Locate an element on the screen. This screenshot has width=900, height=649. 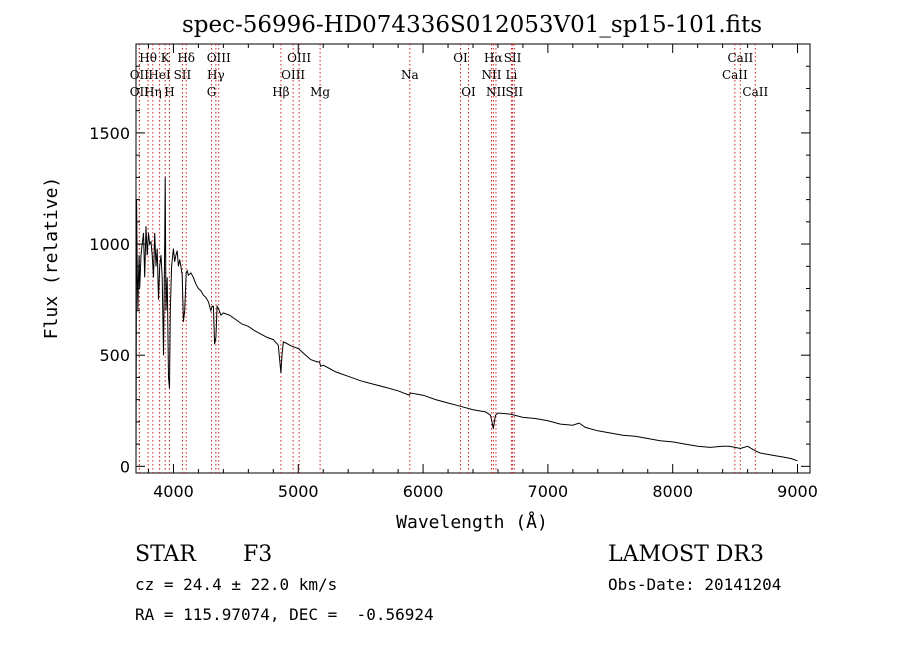
x-tick-label: 8000 is located at coordinates (672, 491).